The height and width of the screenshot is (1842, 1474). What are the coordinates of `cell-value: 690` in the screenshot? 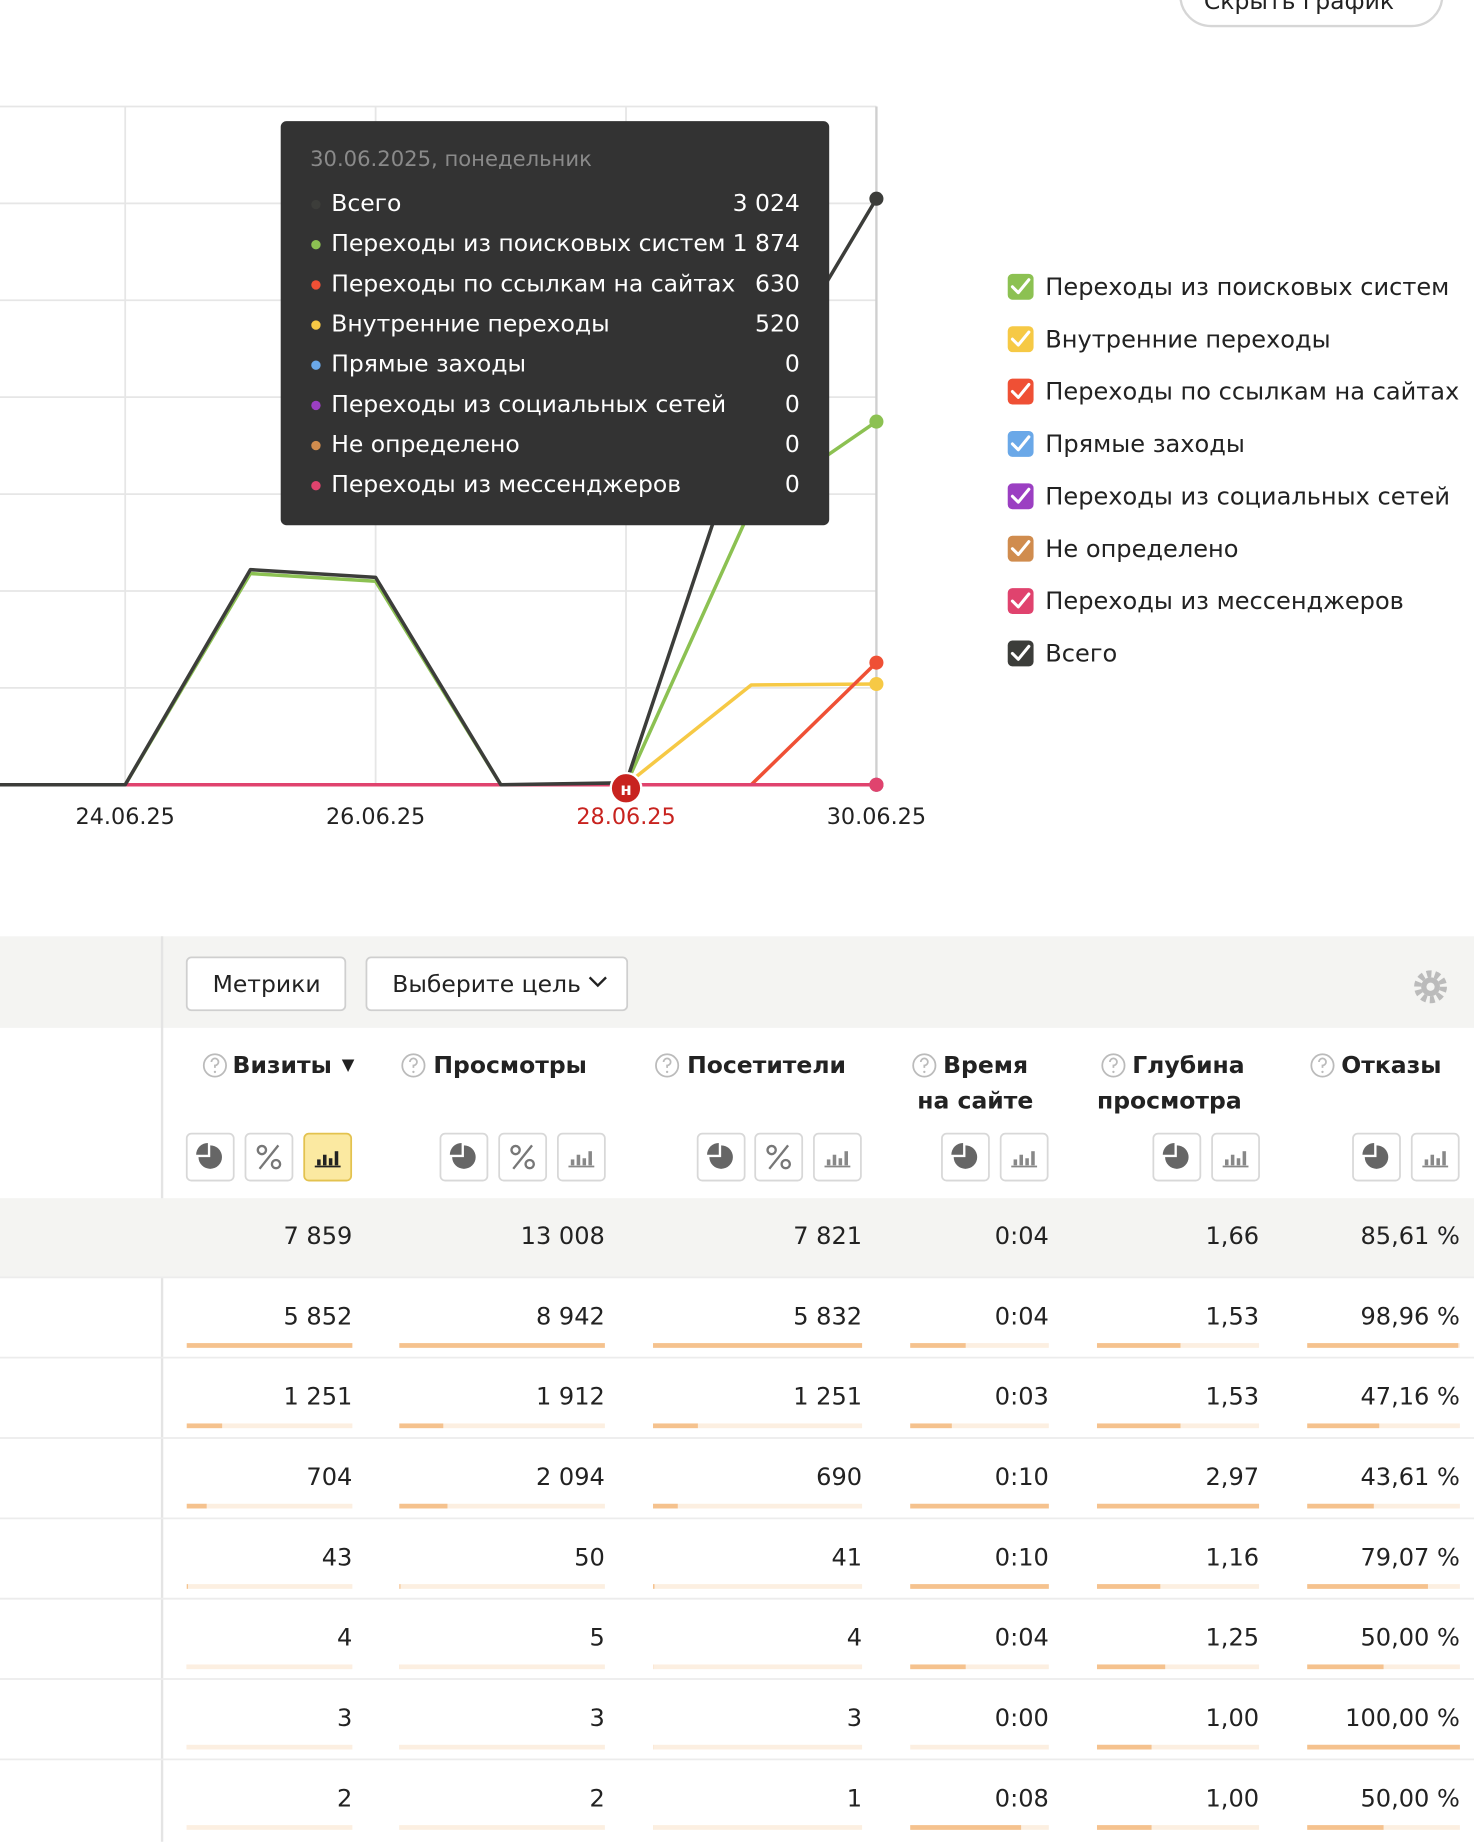 It's located at (839, 1477).